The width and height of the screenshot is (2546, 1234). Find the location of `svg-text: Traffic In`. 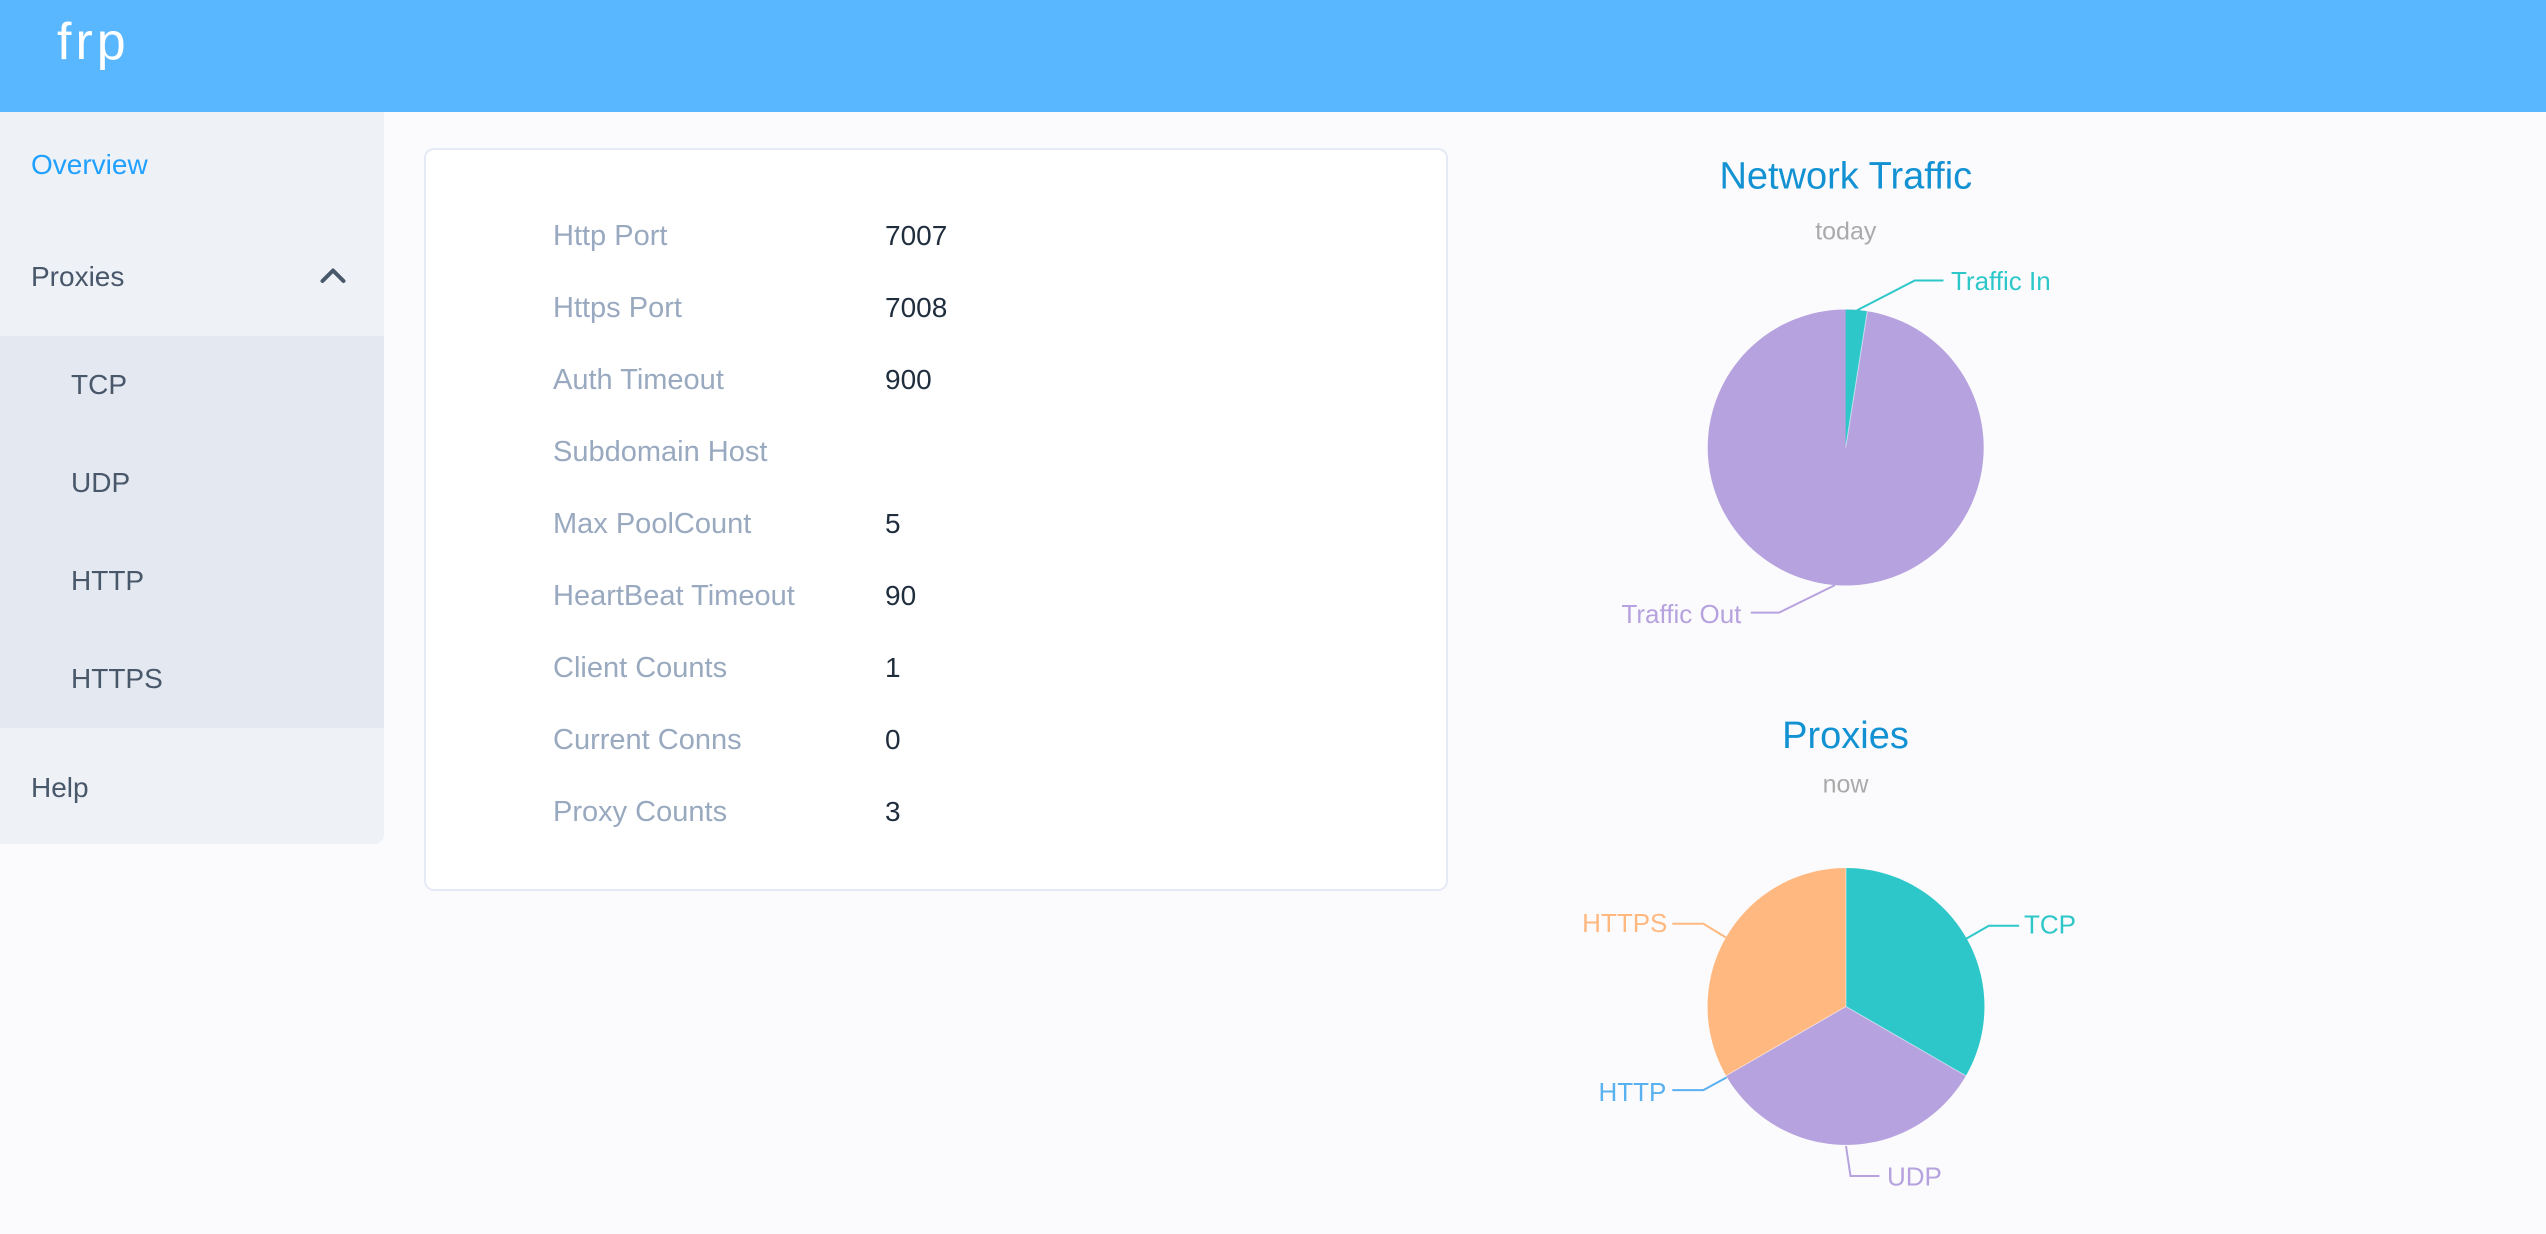

svg-text: Traffic In is located at coordinates (2001, 281).